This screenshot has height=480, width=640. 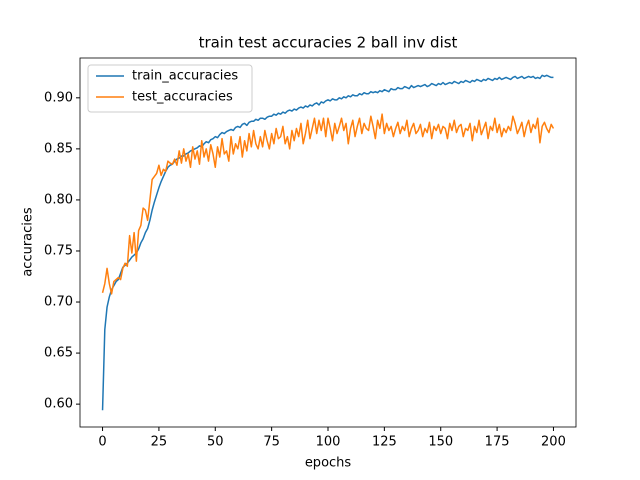 What do you see at coordinates (328, 43) in the screenshot?
I see `chart-title: train test accuracies 2 ball inv dist` at bounding box center [328, 43].